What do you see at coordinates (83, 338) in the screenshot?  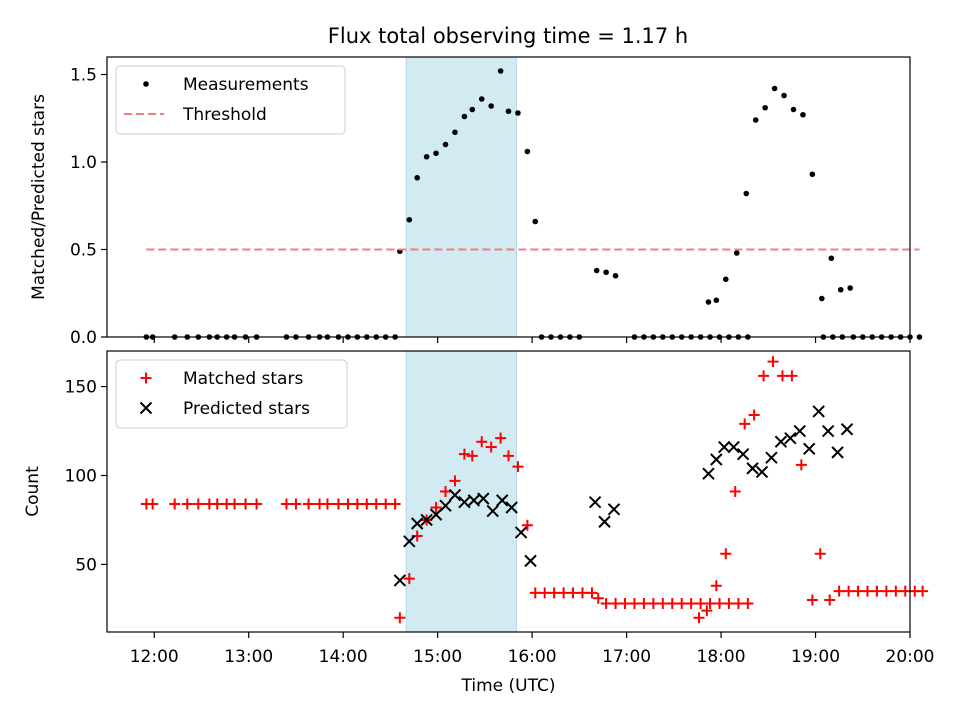 I see `y-tick-label: 0.0` at bounding box center [83, 338].